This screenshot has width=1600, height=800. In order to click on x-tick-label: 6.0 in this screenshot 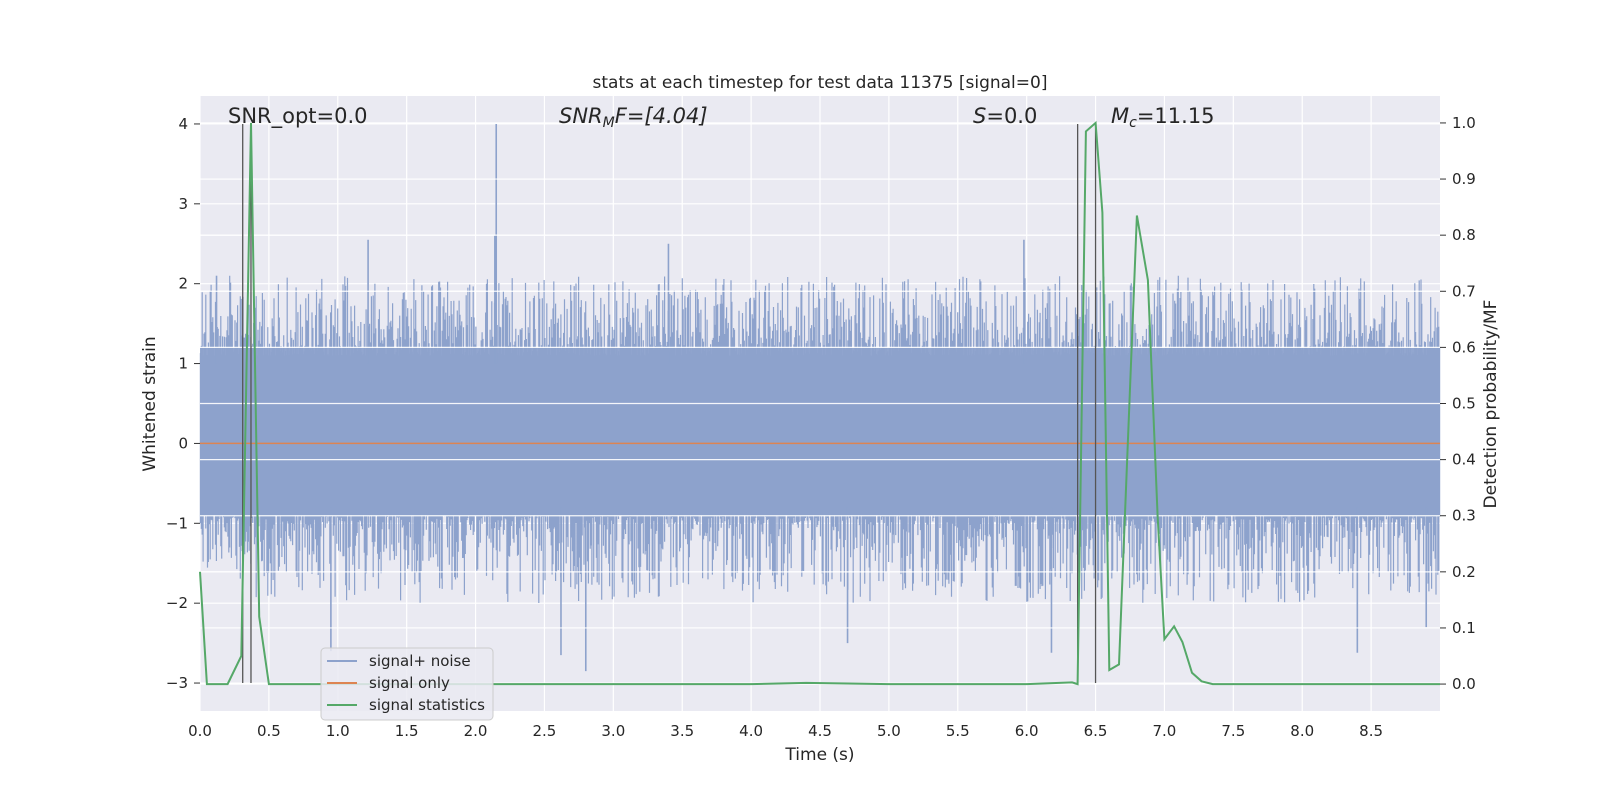, I will do `click(1027, 731)`.